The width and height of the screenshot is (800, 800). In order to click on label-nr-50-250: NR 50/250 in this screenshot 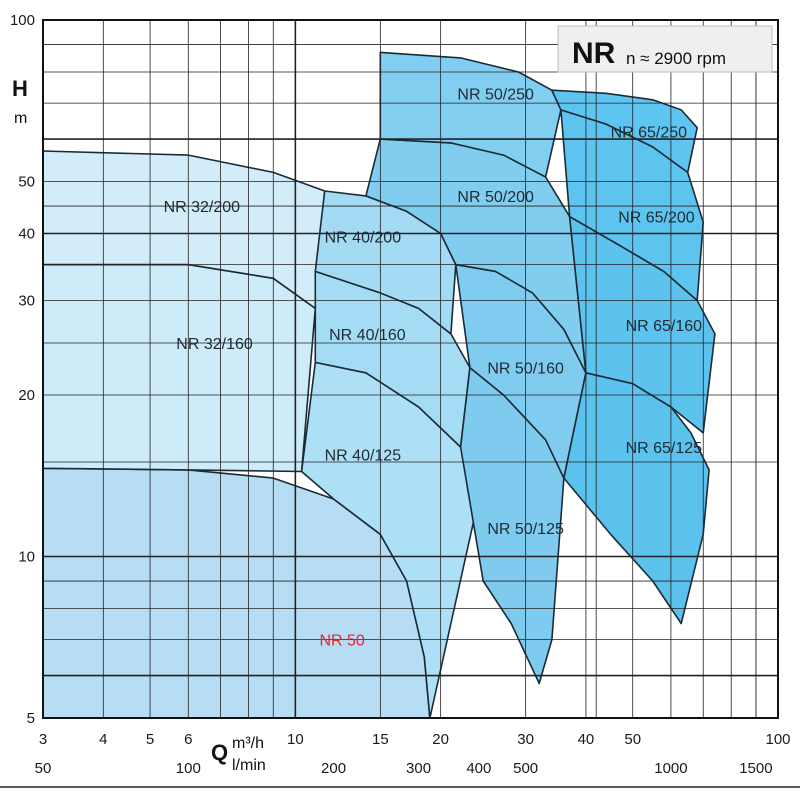, I will do `click(495, 94)`.